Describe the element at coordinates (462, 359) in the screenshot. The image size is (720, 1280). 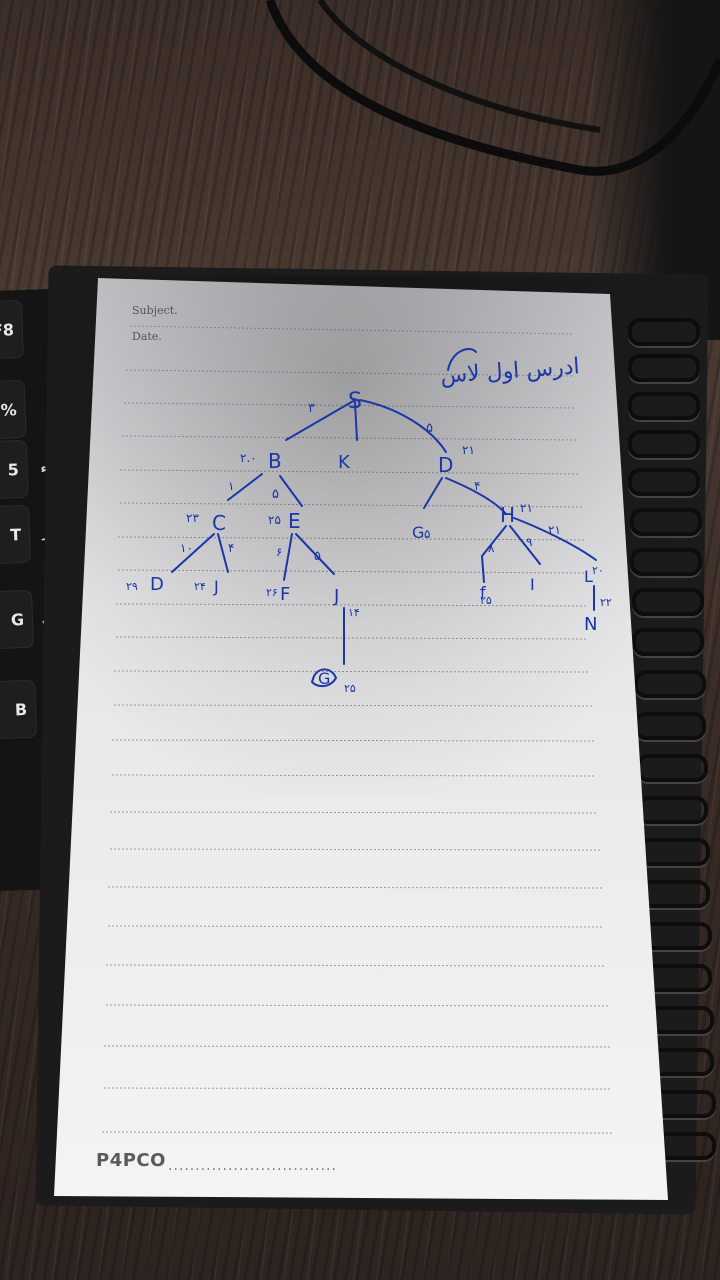
I see `title-flourish` at that location.